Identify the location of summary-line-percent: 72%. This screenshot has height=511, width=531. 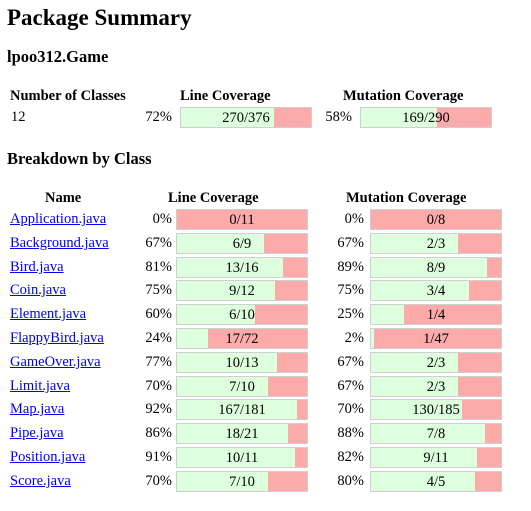
(158, 117).